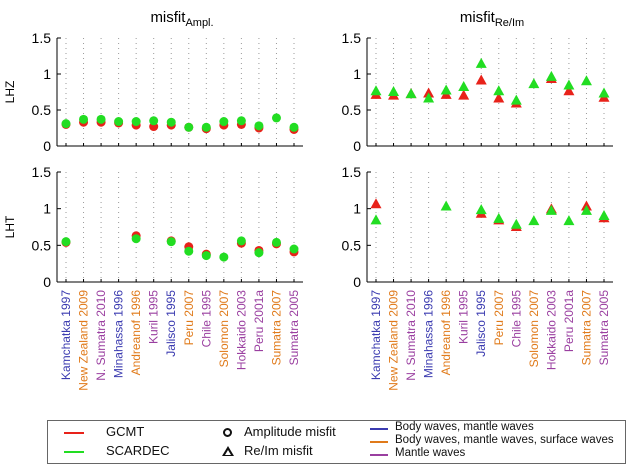  Describe the element at coordinates (379, 429) in the screenshot. I see `body-swatch` at that location.